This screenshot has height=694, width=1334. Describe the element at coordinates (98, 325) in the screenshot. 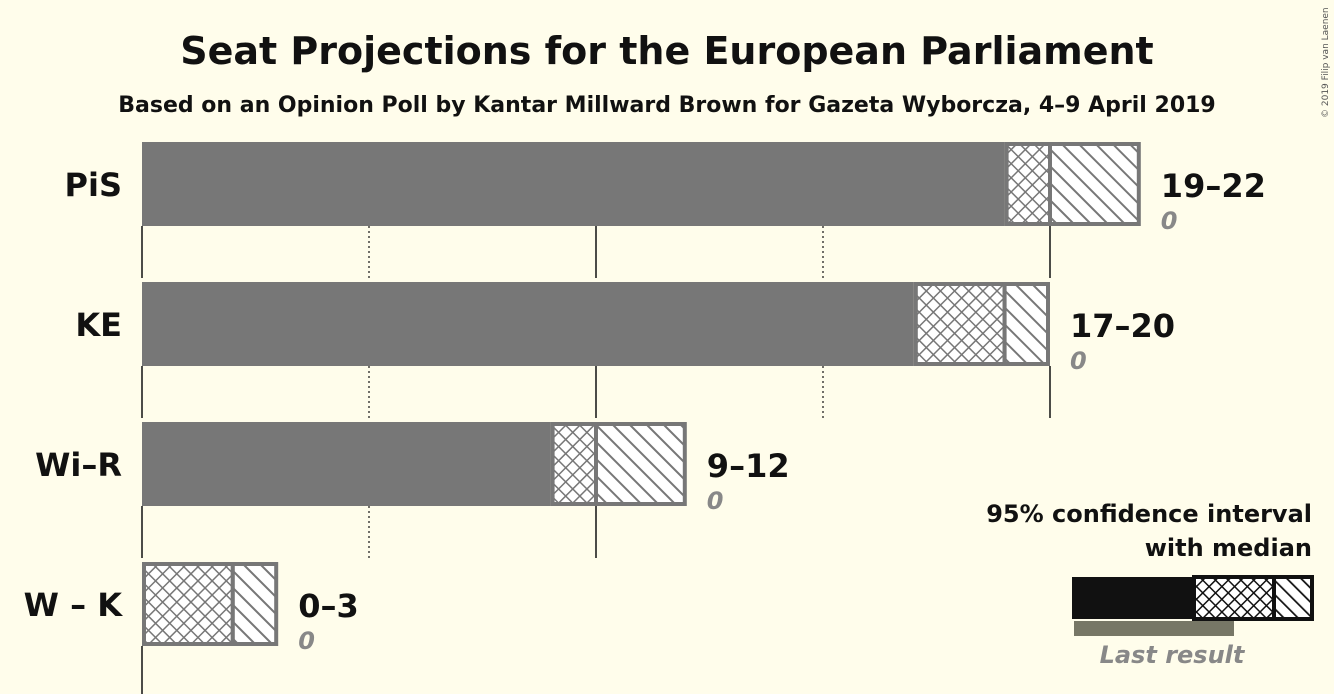

I see `category-label: KE` at that location.